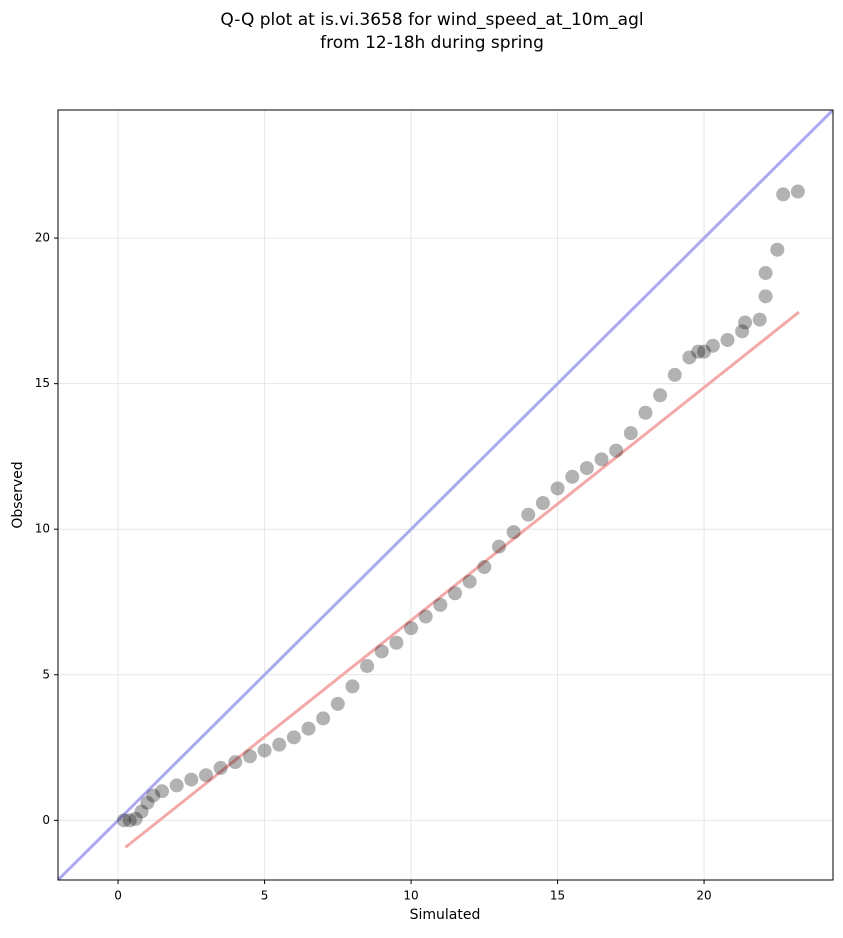 This screenshot has width=843, height=938. Describe the element at coordinates (432, 43) in the screenshot. I see `chart-subtitle: from 12-18h during spring` at that location.